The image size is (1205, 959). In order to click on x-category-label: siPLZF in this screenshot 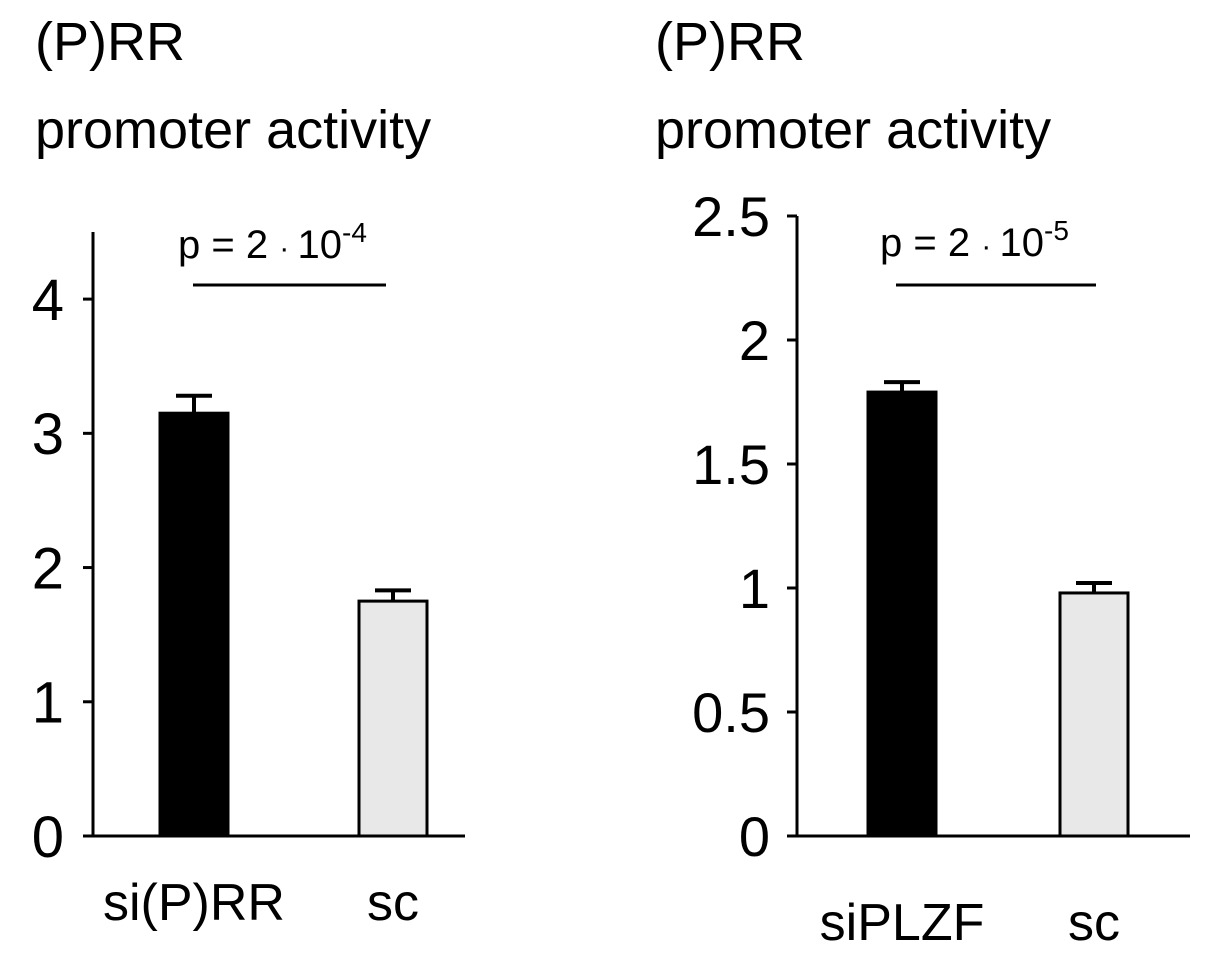, I will do `click(902, 923)`.